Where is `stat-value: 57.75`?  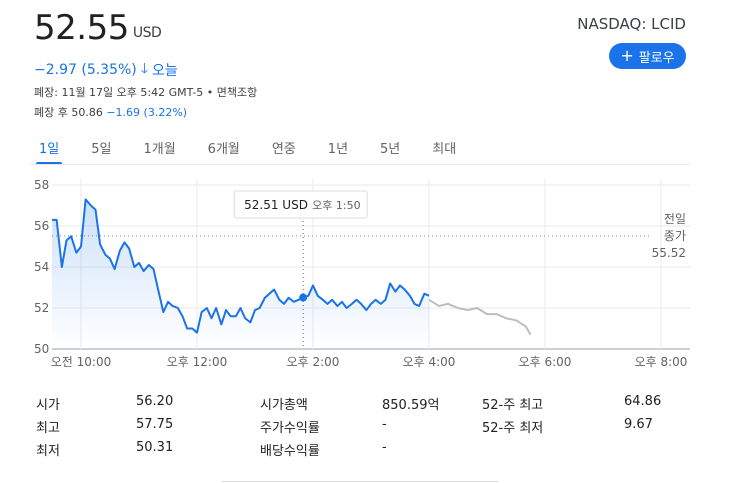
stat-value: 57.75 is located at coordinates (155, 424).